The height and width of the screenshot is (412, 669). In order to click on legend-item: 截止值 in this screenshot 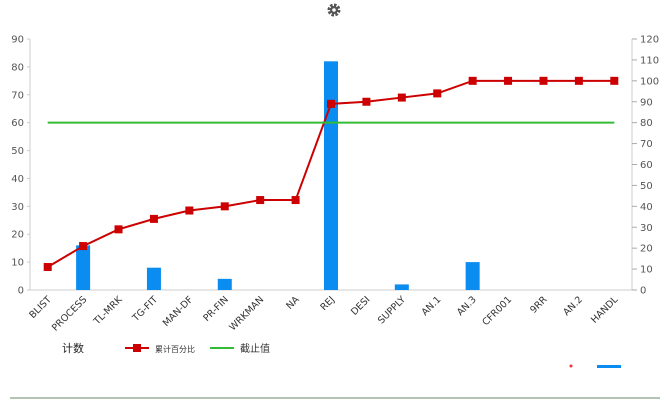, I will do `click(240, 348)`.